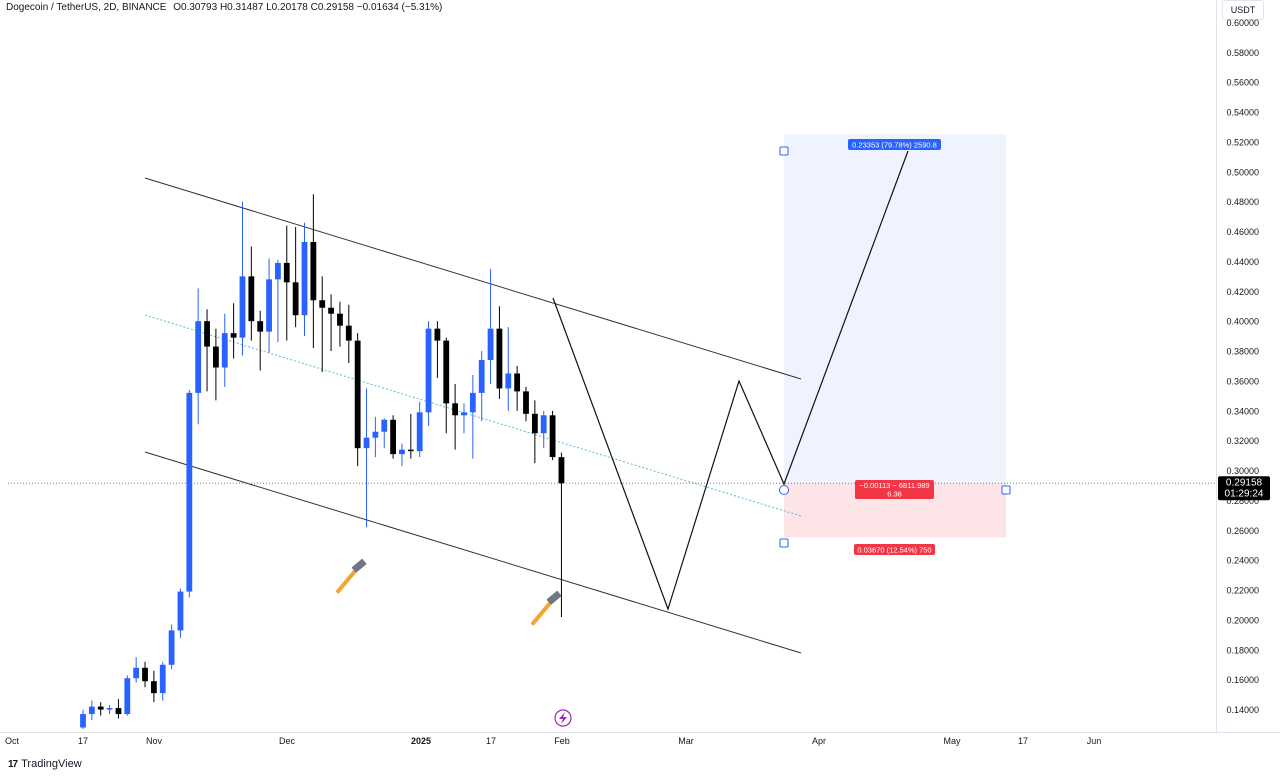 This screenshot has height=779, width=1280. Describe the element at coordinates (894, 485) in the screenshot. I see `entry-label-text-1: −0.00113 − 6811.989` at that location.